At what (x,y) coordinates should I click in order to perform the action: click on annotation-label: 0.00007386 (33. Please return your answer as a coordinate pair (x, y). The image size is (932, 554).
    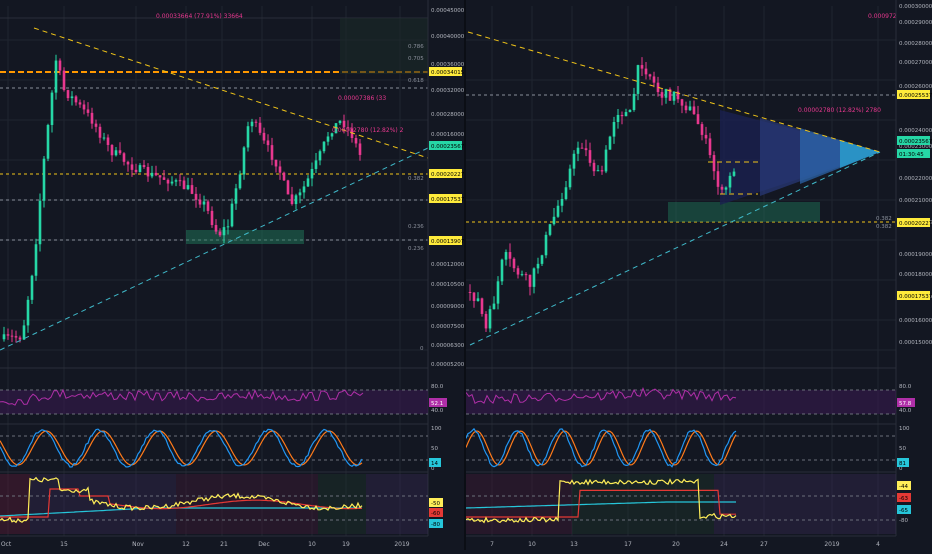
    Looking at the image, I should click on (362, 98).